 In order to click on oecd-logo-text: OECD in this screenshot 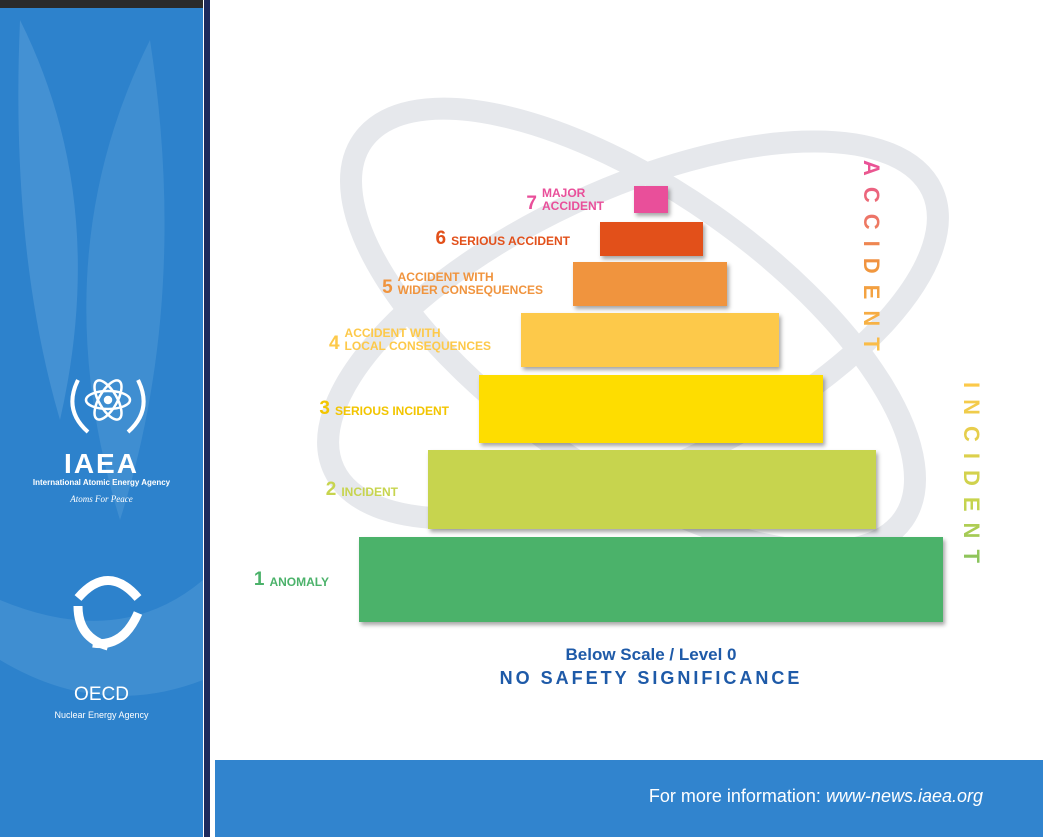, I will do `click(101, 694)`.